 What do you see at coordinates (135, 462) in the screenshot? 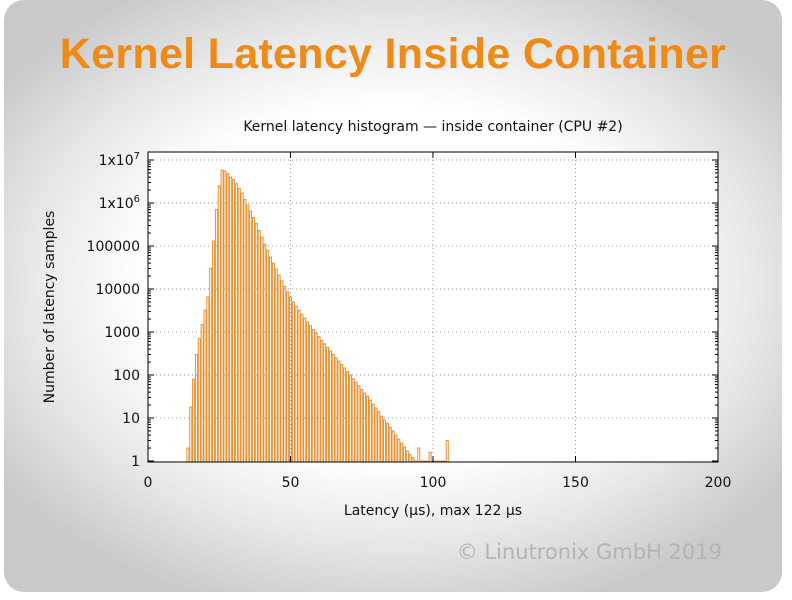
I see `y-tick-label: 1` at bounding box center [135, 462].